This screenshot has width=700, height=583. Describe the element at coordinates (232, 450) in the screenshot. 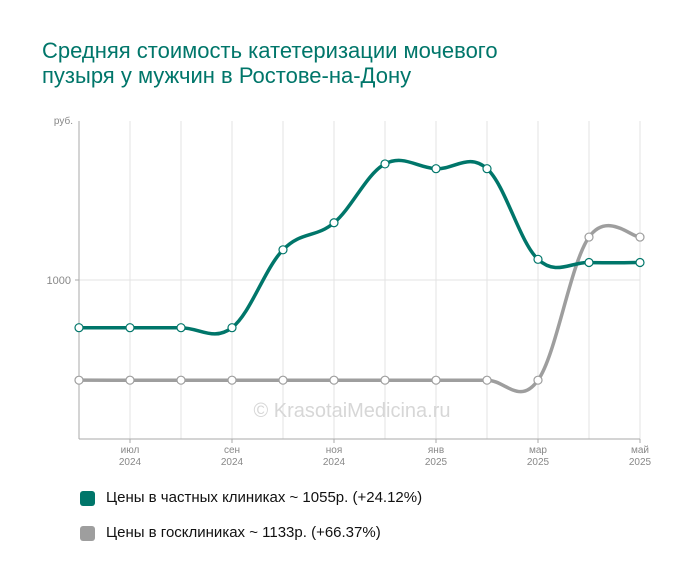

I see `x-tick-label-month: сен` at that location.